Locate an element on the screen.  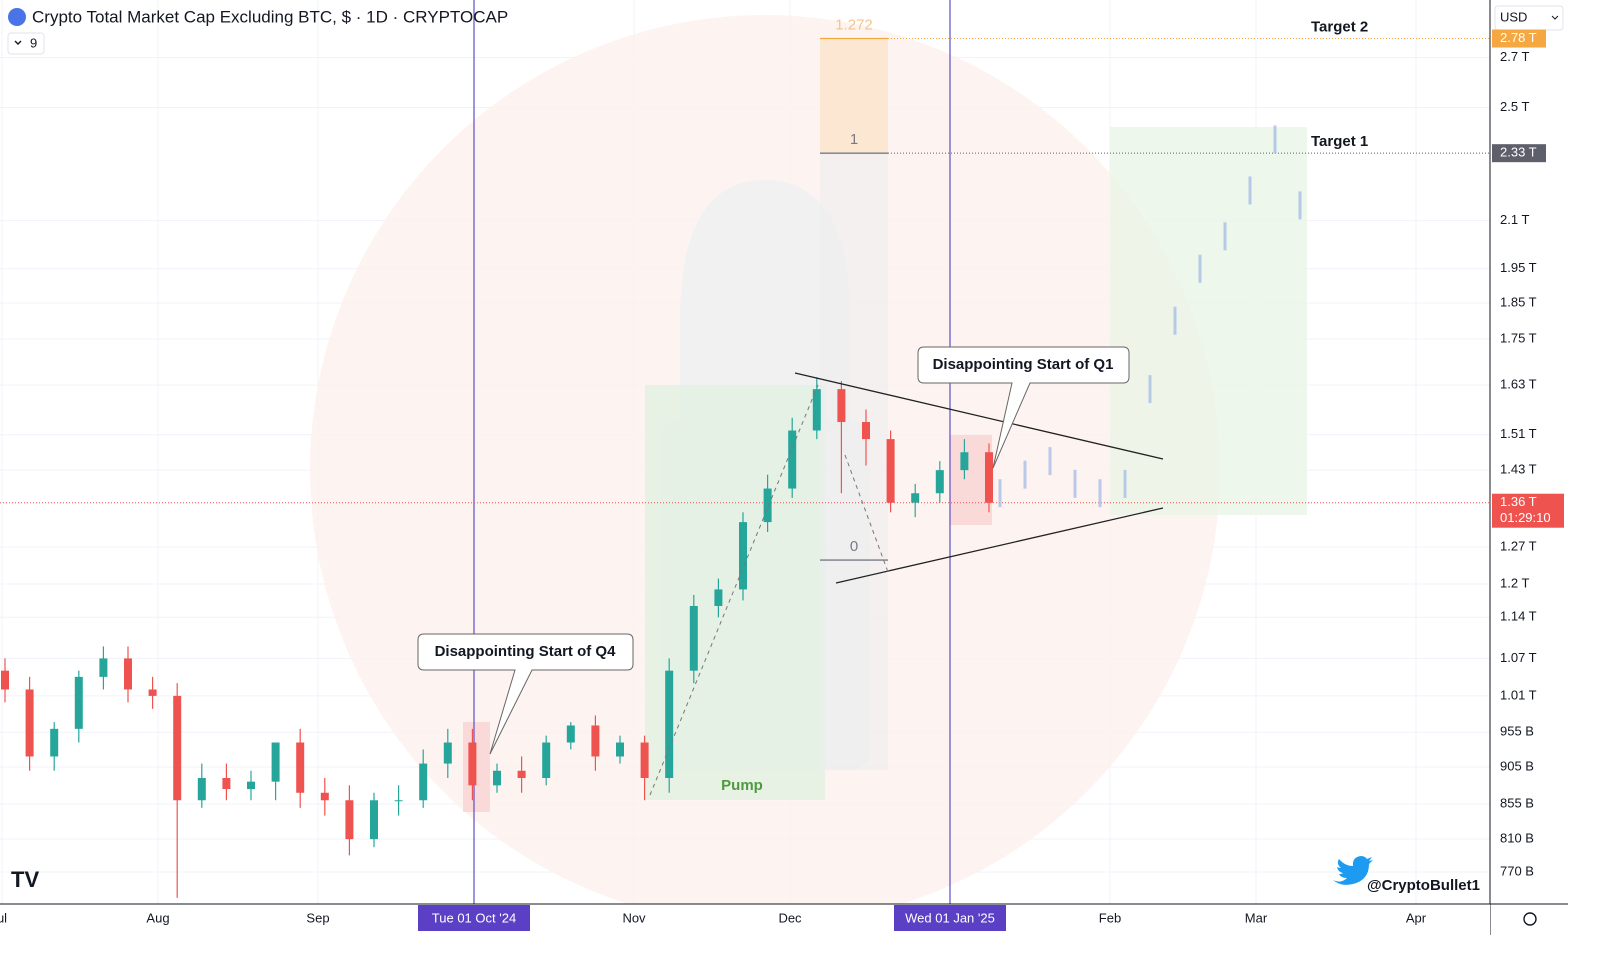
x-tick-label: ul is located at coordinates (3, 917).